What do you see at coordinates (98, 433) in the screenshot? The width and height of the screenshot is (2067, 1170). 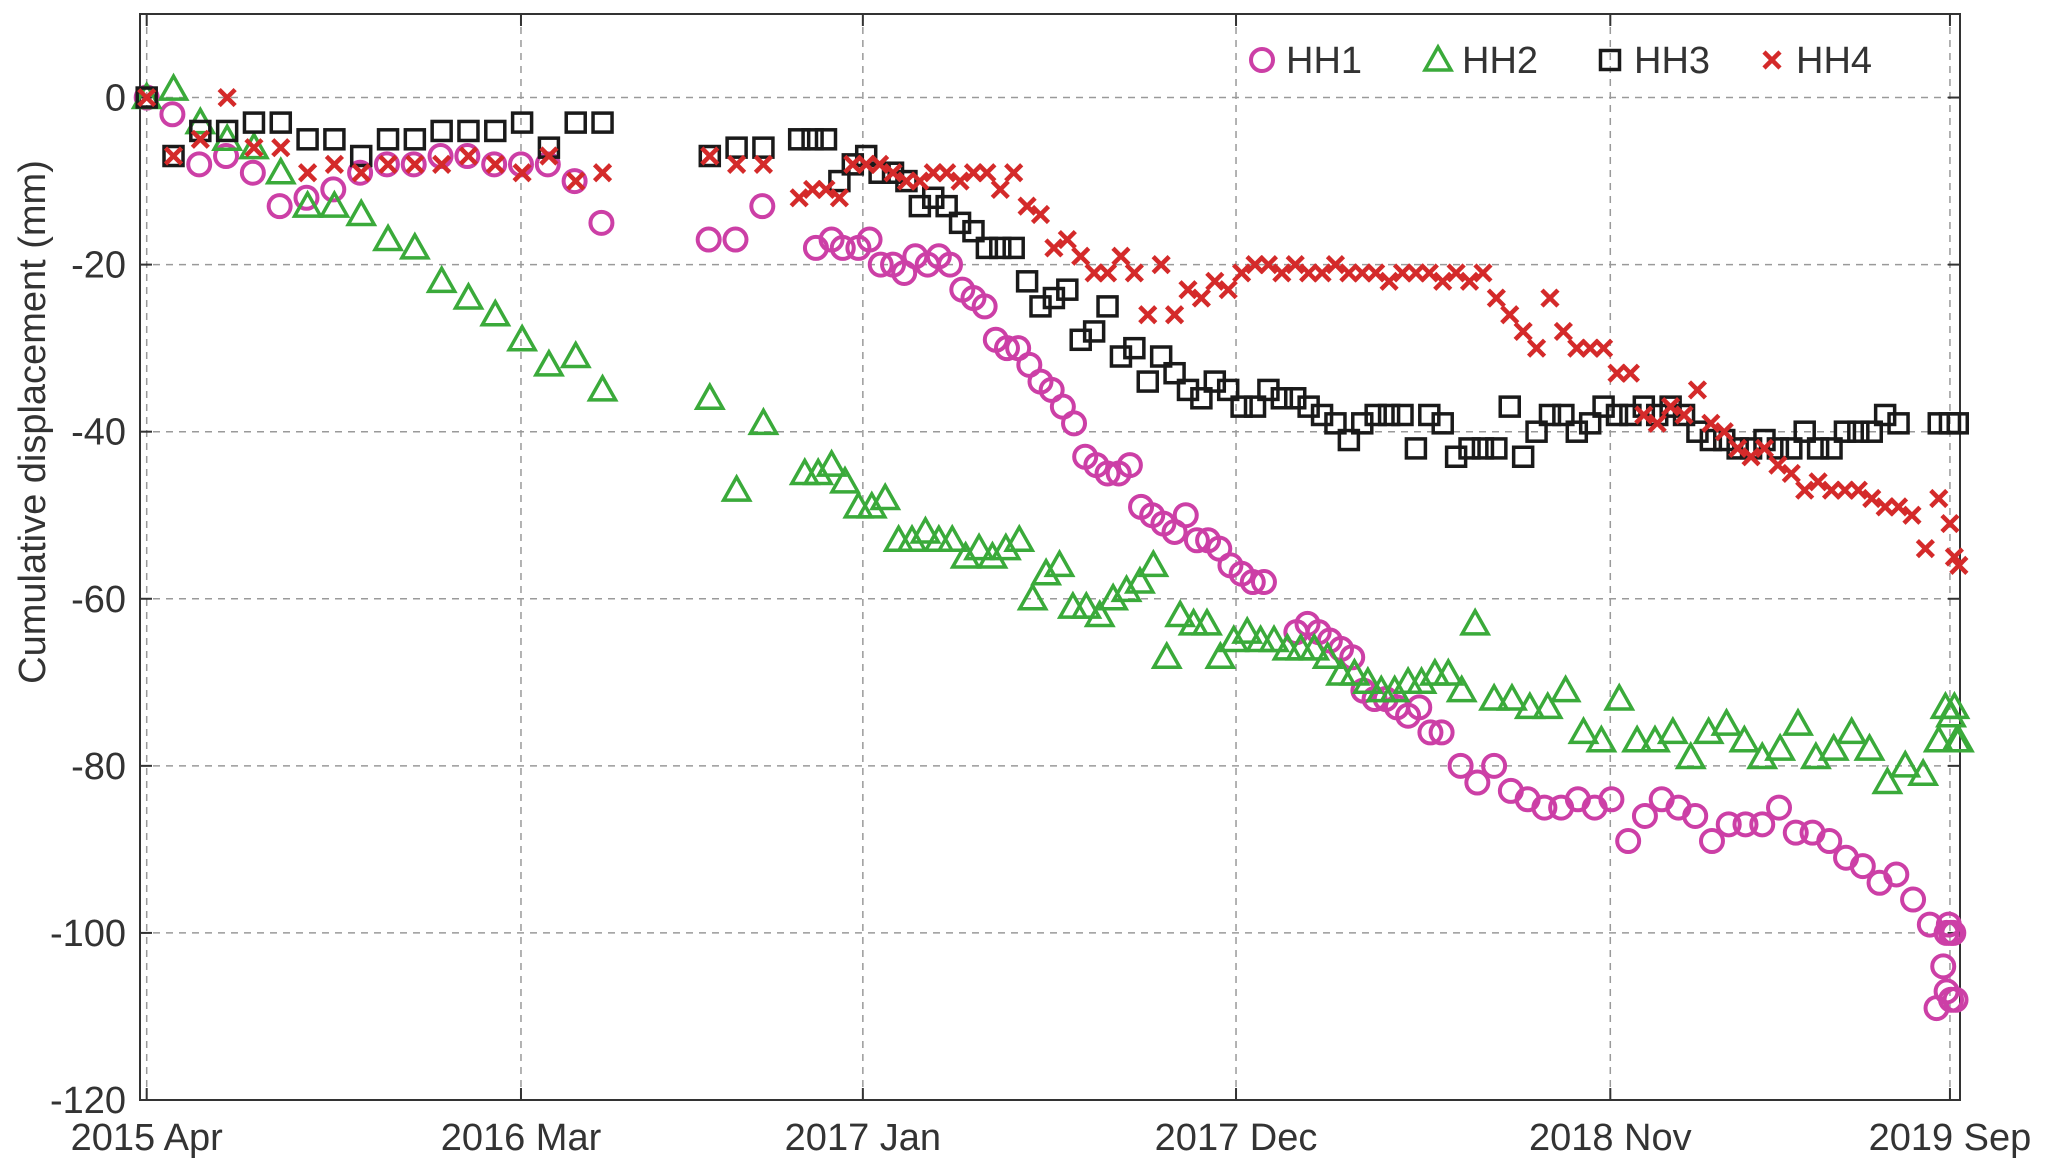 I see `y-tick-label: -40` at bounding box center [98, 433].